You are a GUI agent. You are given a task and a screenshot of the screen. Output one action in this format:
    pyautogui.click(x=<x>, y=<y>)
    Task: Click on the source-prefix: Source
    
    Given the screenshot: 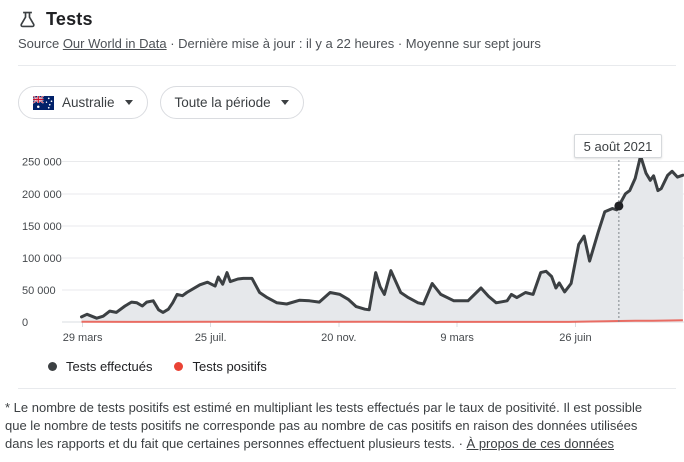 What is the action you would take?
    pyautogui.click(x=40, y=43)
    